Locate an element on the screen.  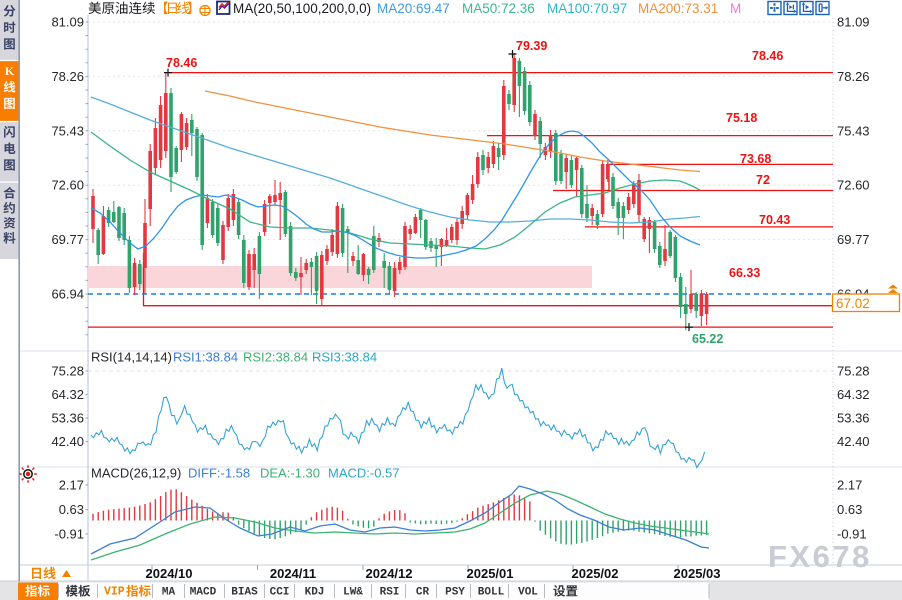
svg-text: M is located at coordinates (735, 8).